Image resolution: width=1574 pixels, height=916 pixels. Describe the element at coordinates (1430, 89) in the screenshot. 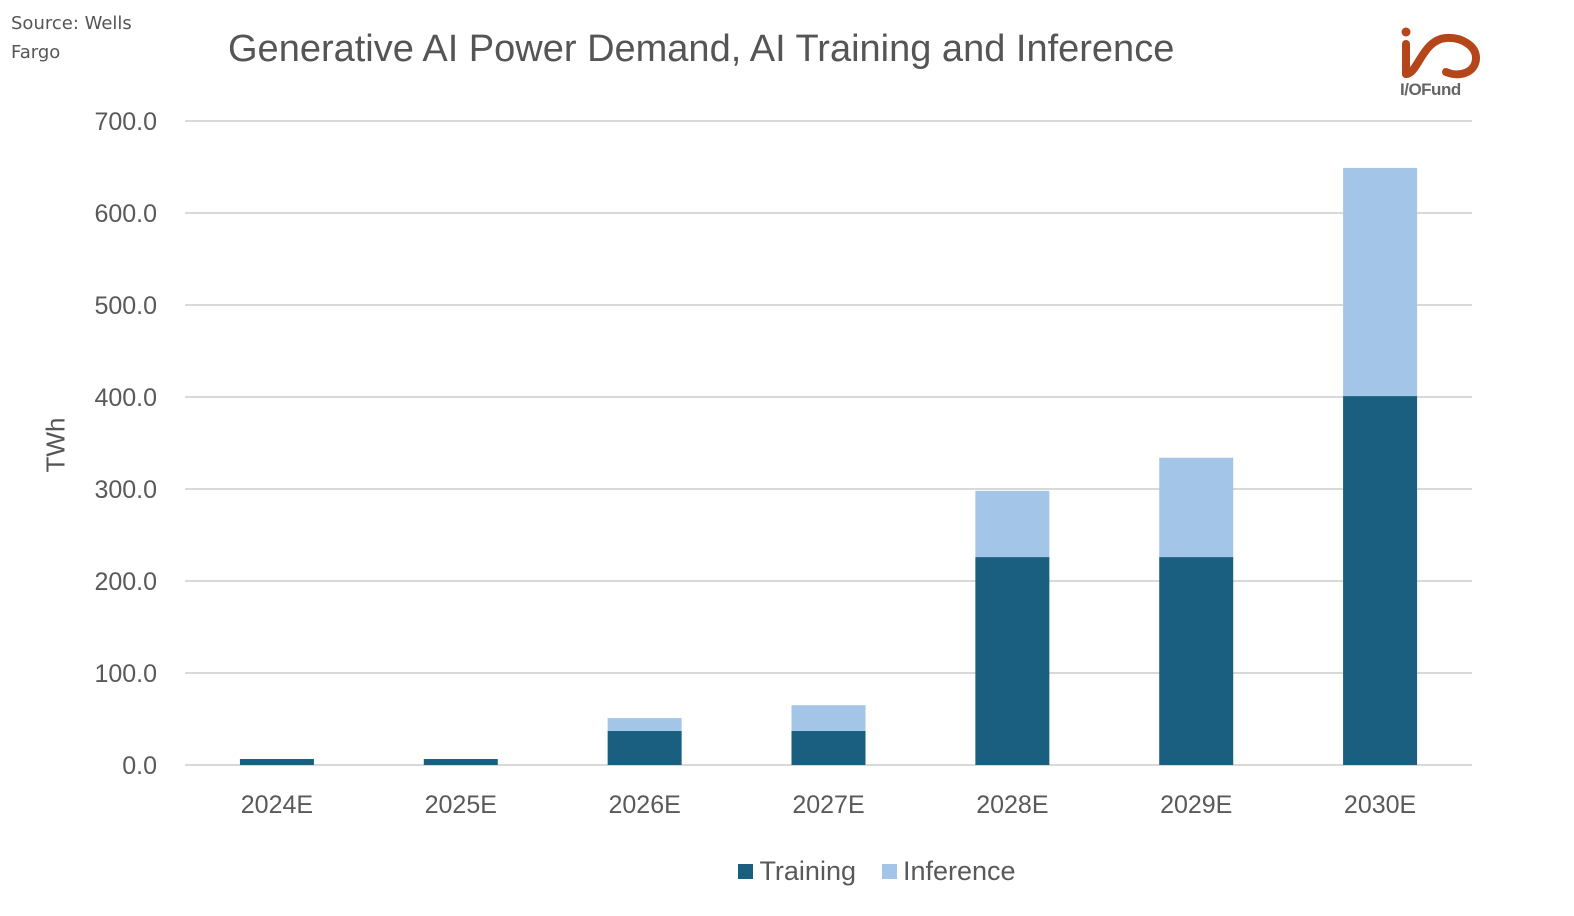

I see `logo-text: I/OFund` at that location.